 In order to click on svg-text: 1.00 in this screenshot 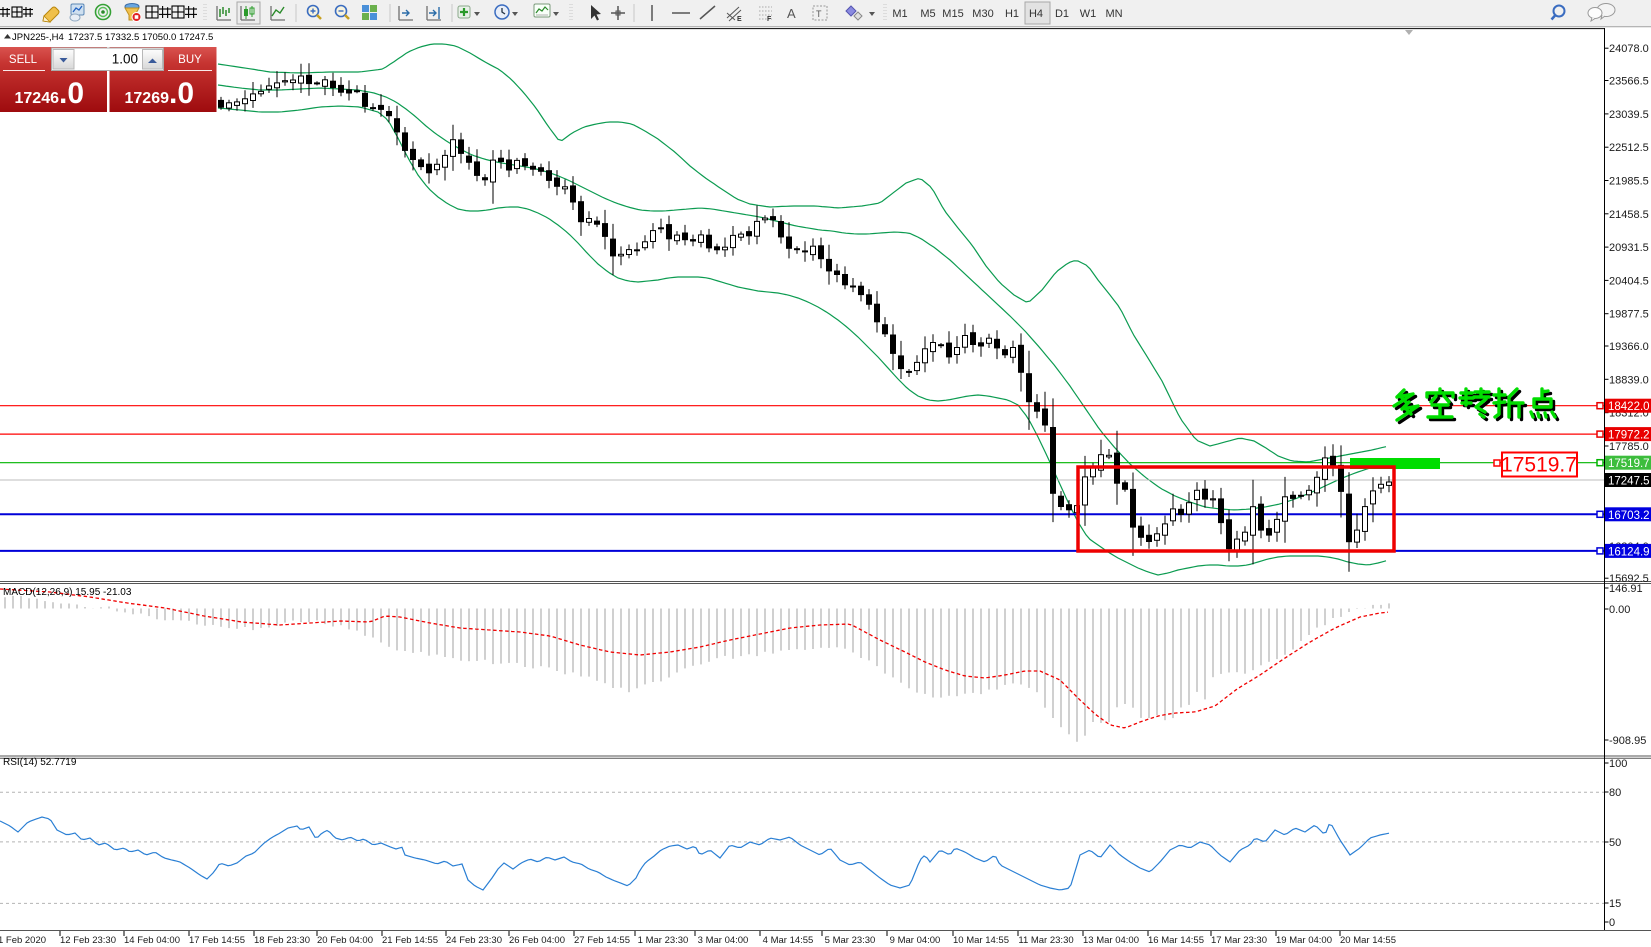, I will do `click(125, 59)`.